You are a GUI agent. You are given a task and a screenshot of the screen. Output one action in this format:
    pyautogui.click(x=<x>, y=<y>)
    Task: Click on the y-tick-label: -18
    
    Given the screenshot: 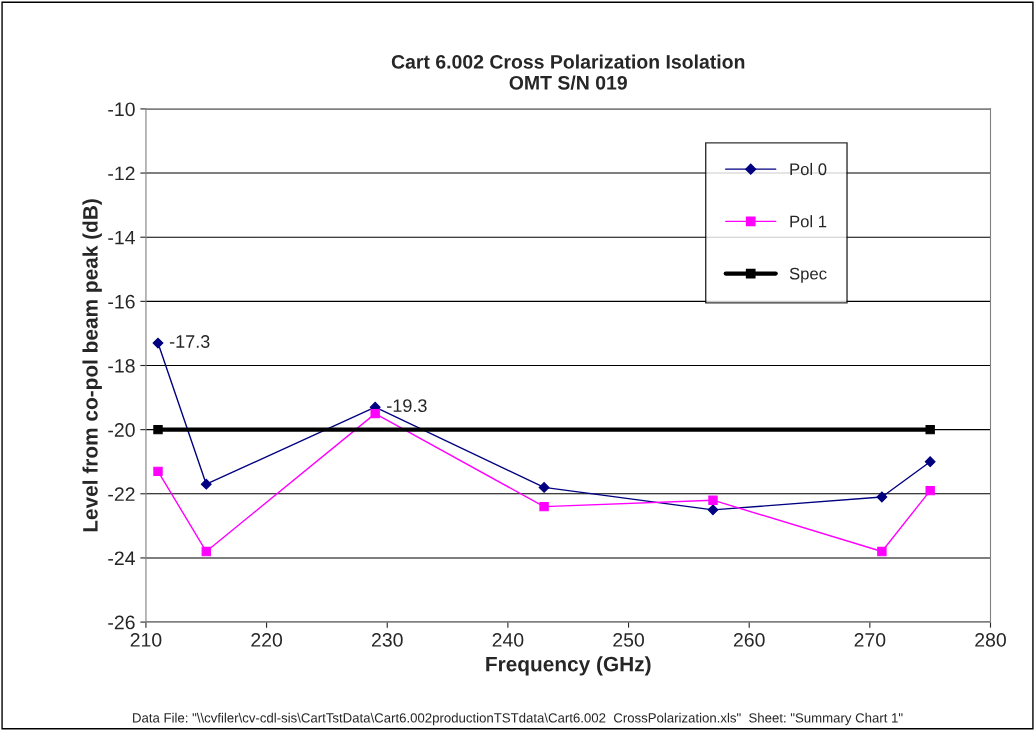 What is the action you would take?
    pyautogui.click(x=121, y=365)
    